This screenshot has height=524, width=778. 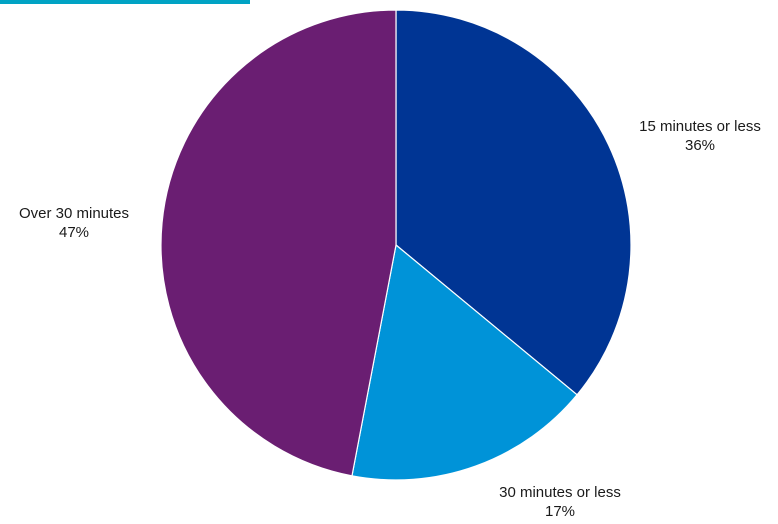 I want to click on slice-value-label: 17%, so click(x=560, y=511).